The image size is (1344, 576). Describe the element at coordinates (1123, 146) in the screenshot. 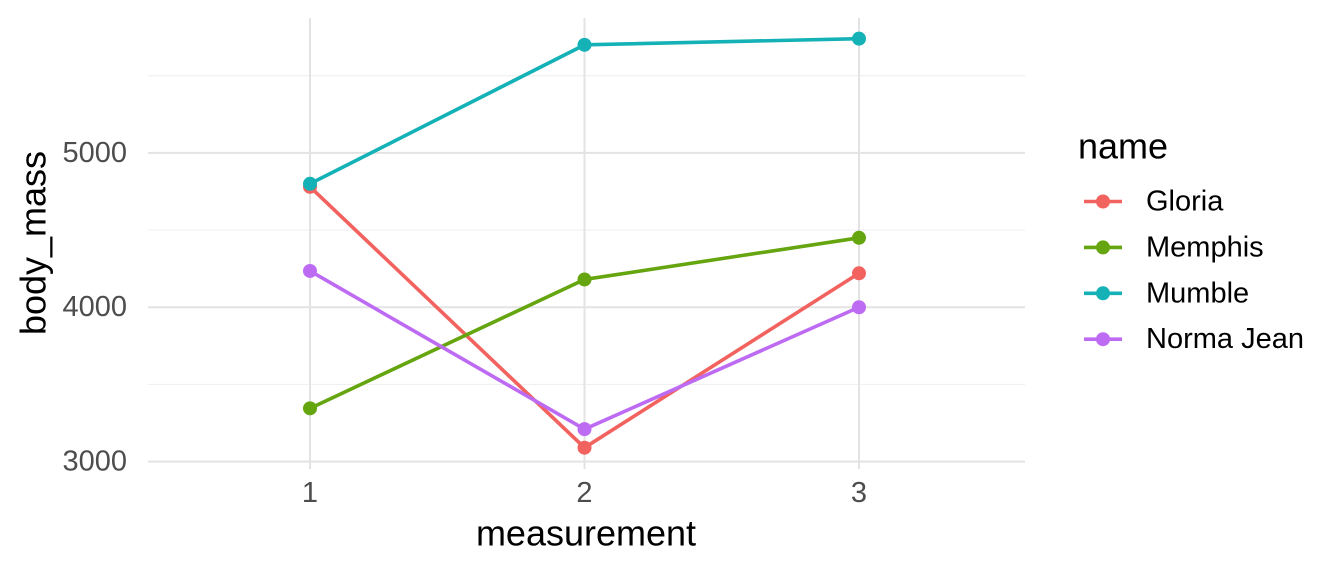

I see `legend-title: name` at that location.